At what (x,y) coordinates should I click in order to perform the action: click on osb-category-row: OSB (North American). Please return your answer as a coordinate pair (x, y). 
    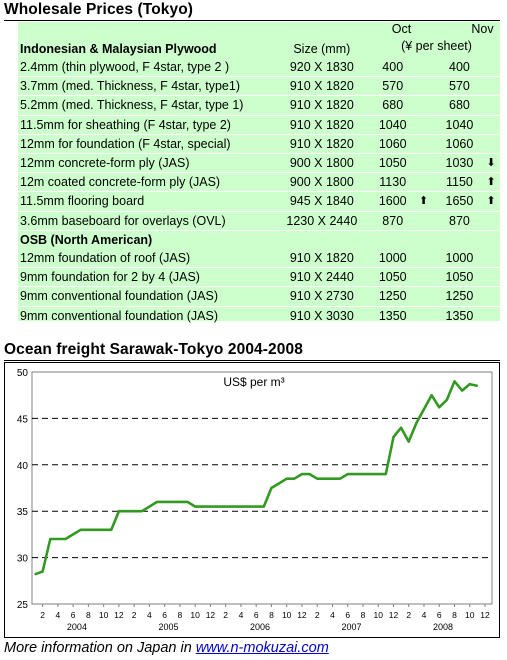
    Looking at the image, I should click on (259, 239).